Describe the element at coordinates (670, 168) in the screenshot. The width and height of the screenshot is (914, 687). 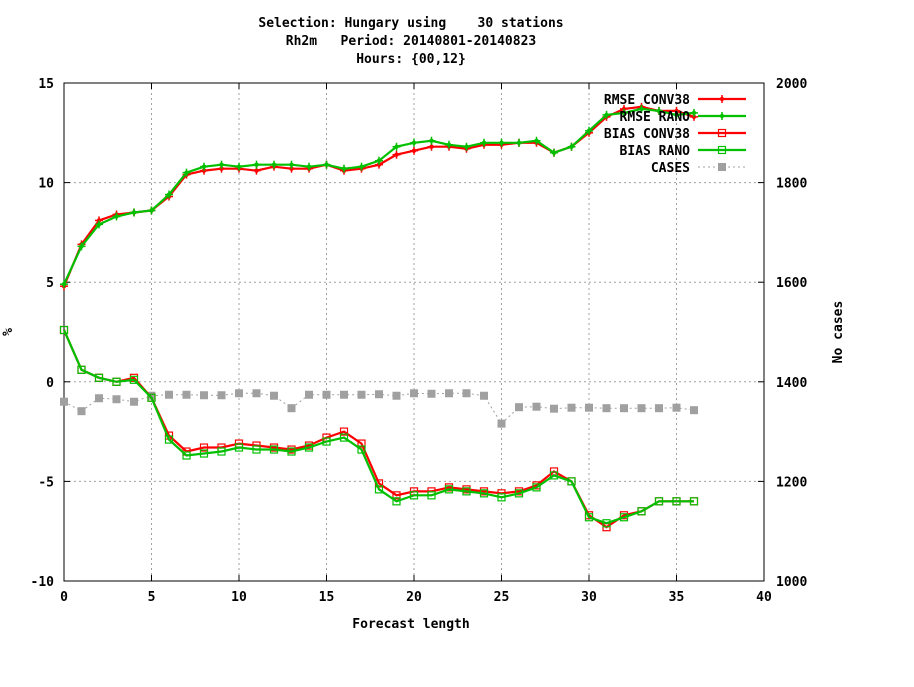
I see `legend-label: CASES` at that location.